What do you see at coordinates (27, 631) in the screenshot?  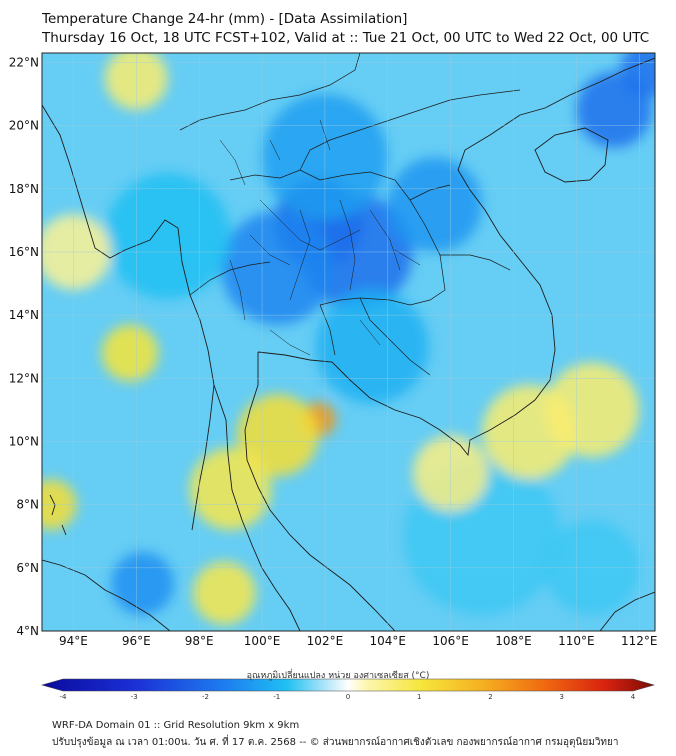 I see `lat-label: 4°N` at bounding box center [27, 631].